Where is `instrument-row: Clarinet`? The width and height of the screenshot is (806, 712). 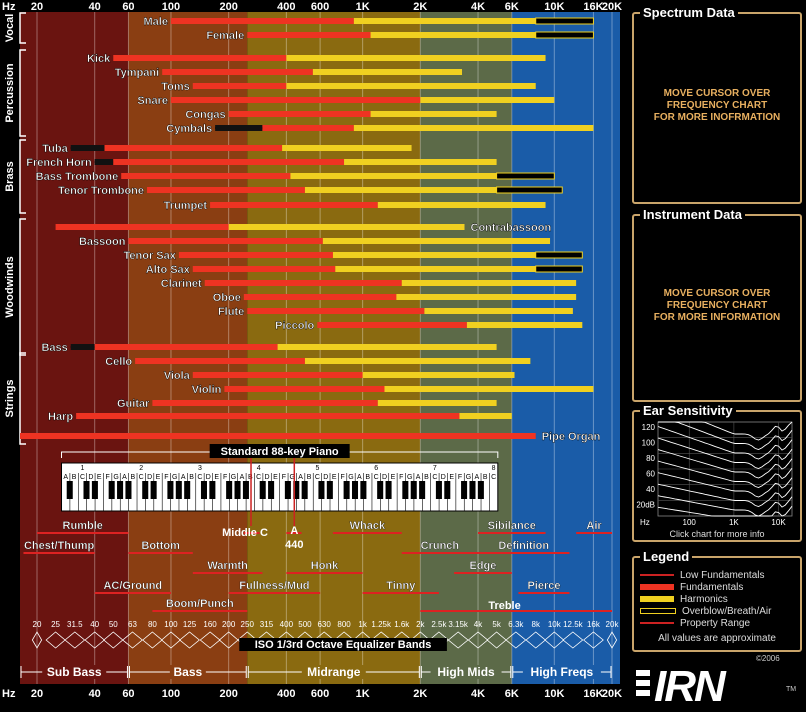
instrument-row: Clarinet is located at coordinates (369, 284).